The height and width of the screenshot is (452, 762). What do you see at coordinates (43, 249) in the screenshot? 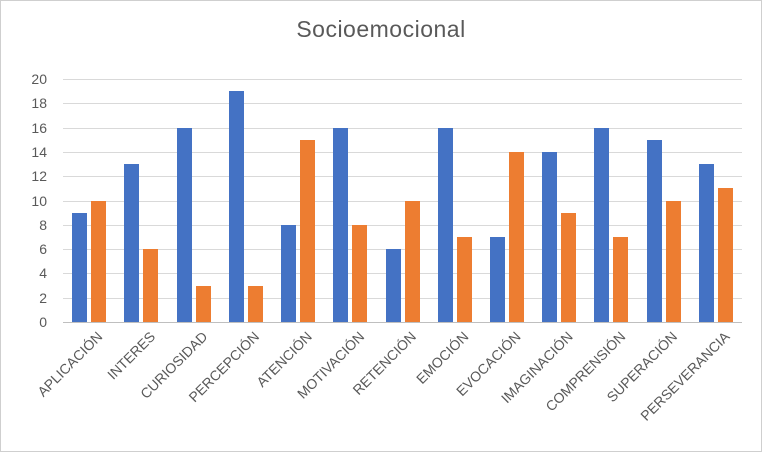
I see `y-tick-label: 6` at bounding box center [43, 249].